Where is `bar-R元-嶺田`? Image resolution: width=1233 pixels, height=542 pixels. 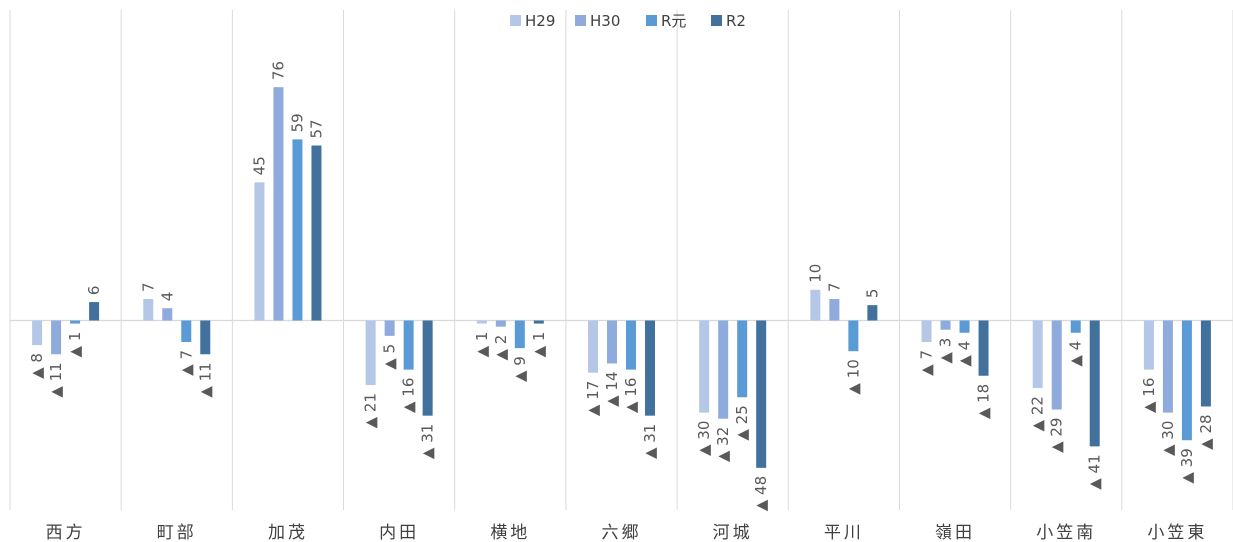 bar-R元-嶺田 is located at coordinates (964, 326).